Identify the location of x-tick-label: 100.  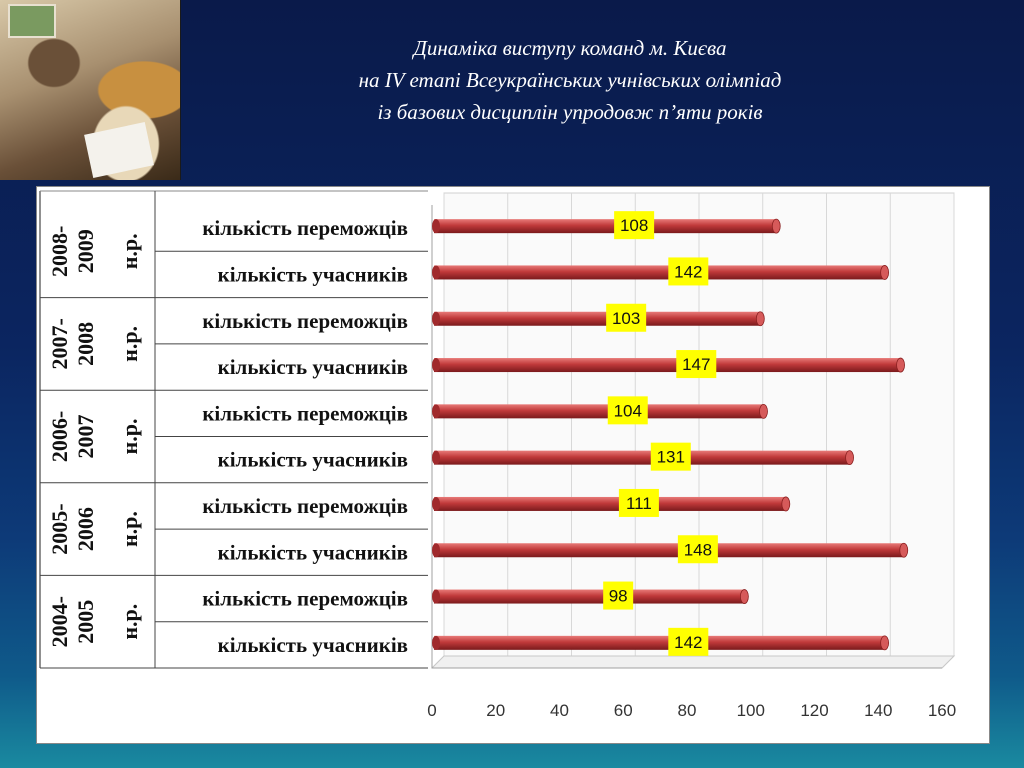
(751, 710).